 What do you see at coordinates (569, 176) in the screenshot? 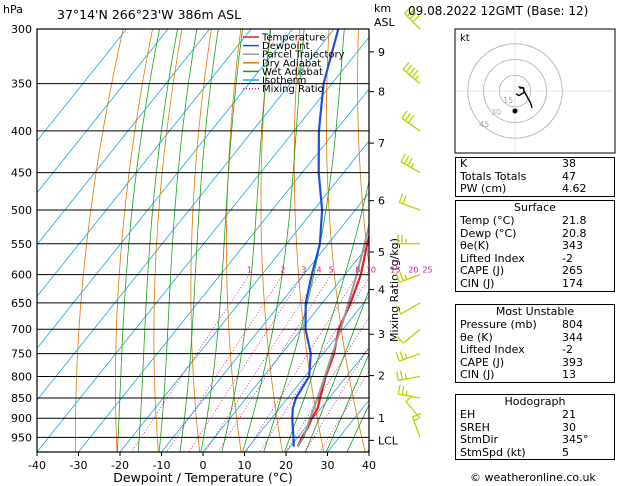
I see `tt-value: 47` at bounding box center [569, 176].